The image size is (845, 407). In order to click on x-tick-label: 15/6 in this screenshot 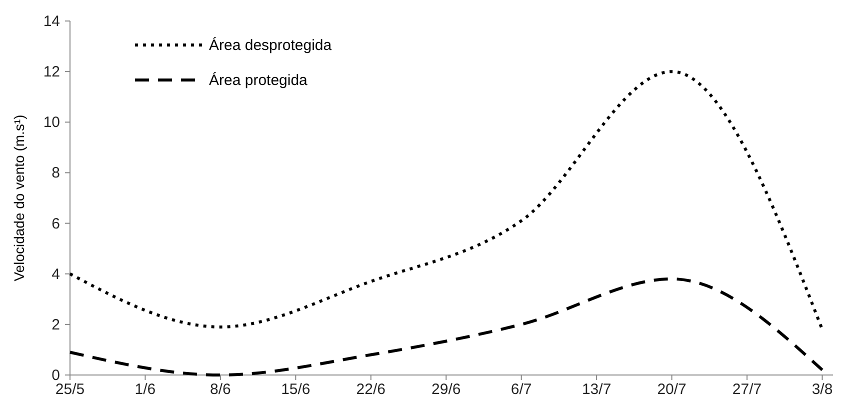, I will do `click(295, 389)`.